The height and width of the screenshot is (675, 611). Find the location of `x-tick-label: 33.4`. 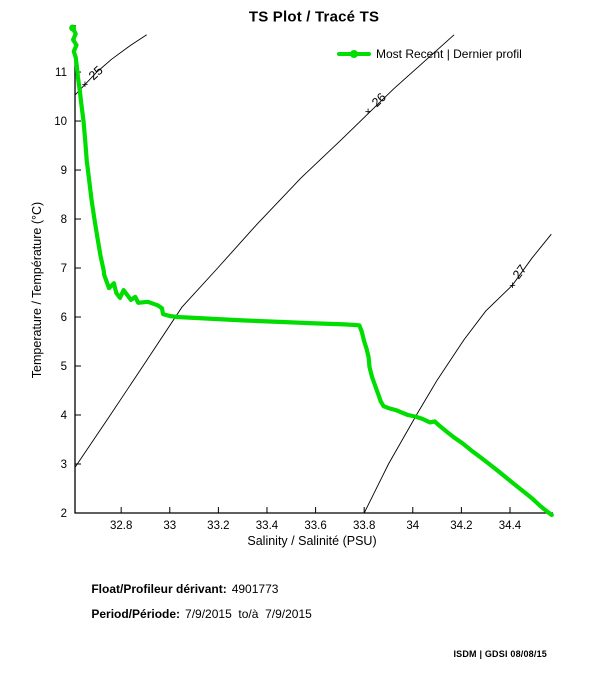

x-tick-label: 33.4 is located at coordinates (267, 526).